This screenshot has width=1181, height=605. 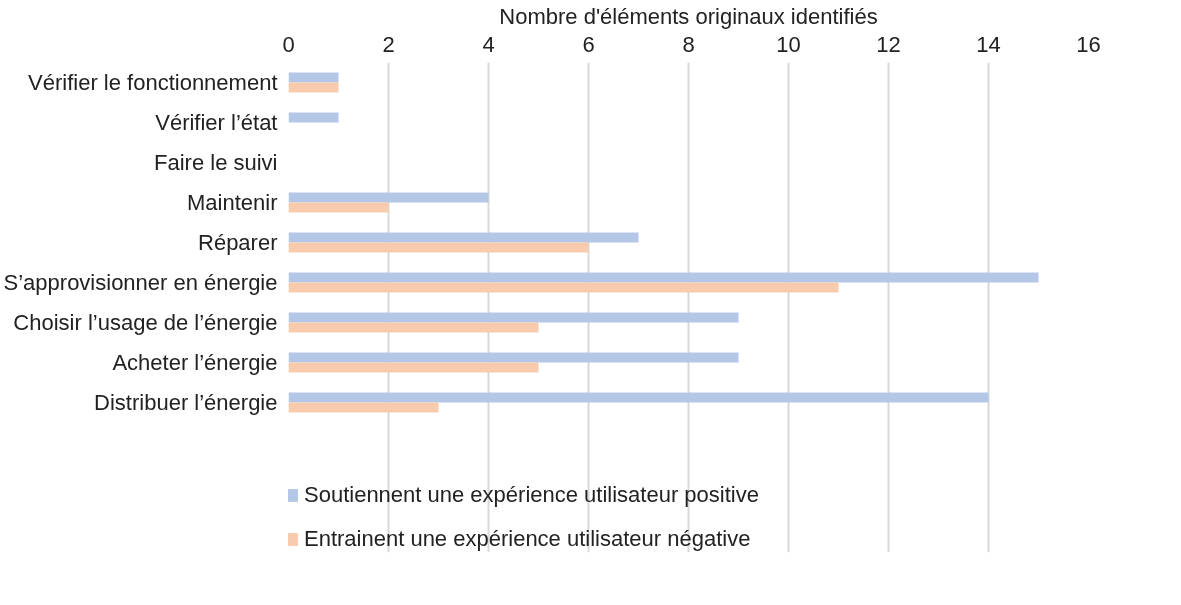 What do you see at coordinates (238, 242) in the screenshot?
I see `y-tick-label: Réparer` at bounding box center [238, 242].